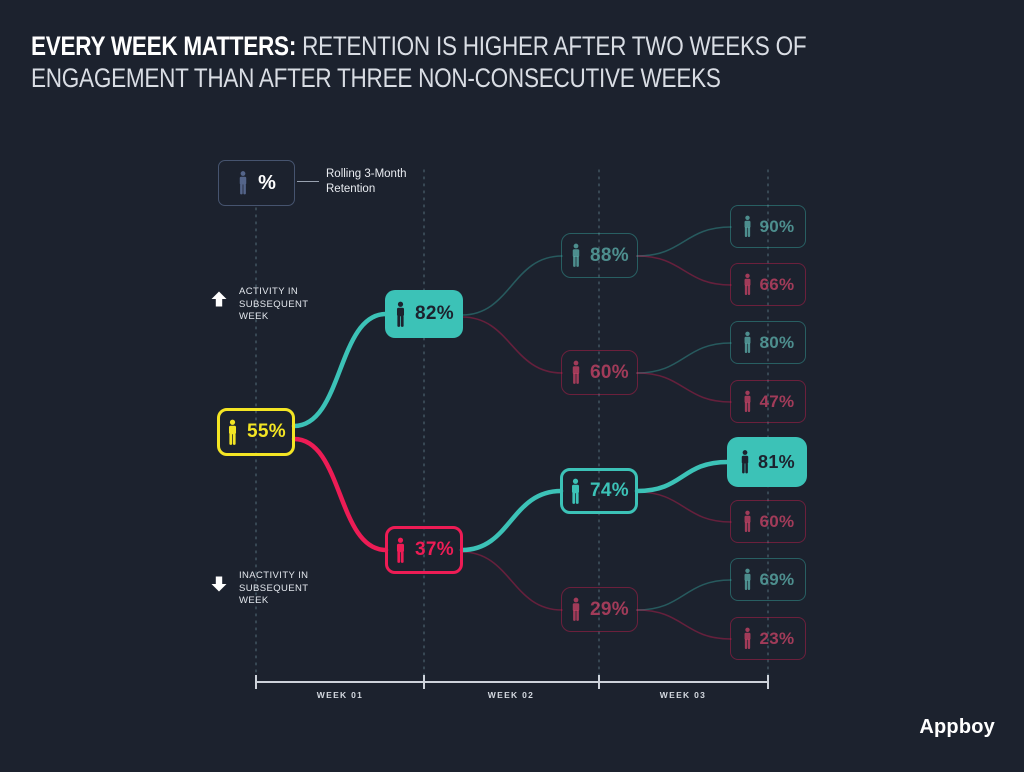 This screenshot has height=772, width=1024. Describe the element at coordinates (219, 299) in the screenshot. I see `arrow-up-icon` at that location.